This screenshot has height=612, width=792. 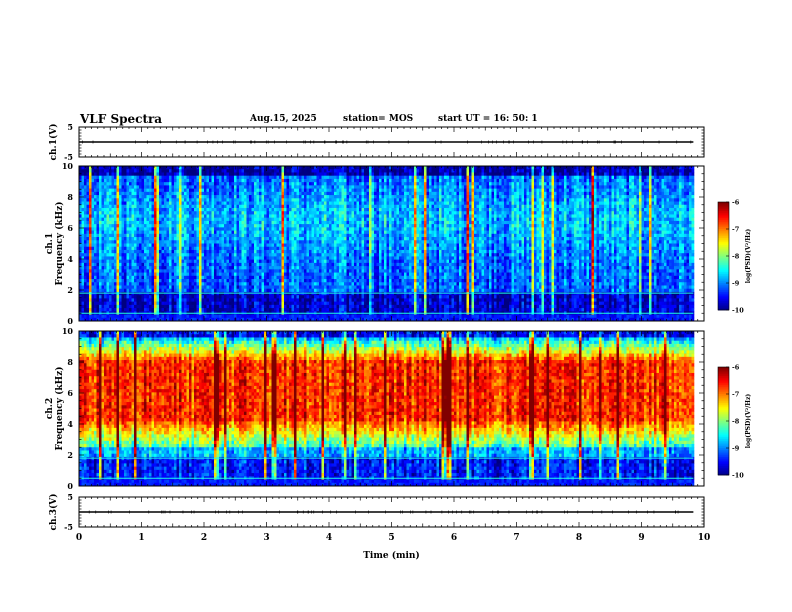 I want to click on ch3-wave-x-ticks, so click(x=391, y=512).